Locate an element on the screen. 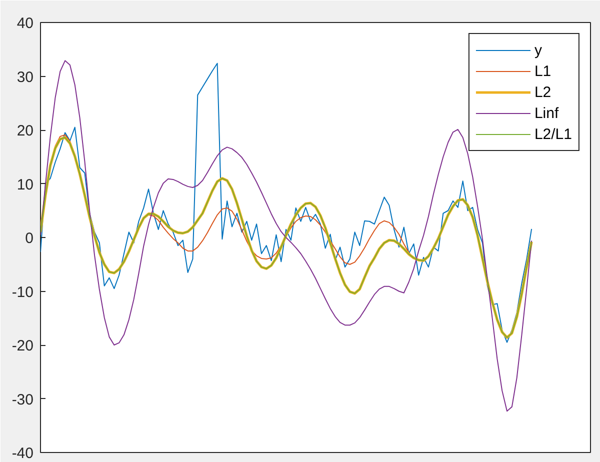 Image resolution: width=600 pixels, height=462 pixels. y-tick-label: 0 is located at coordinates (29, 238).